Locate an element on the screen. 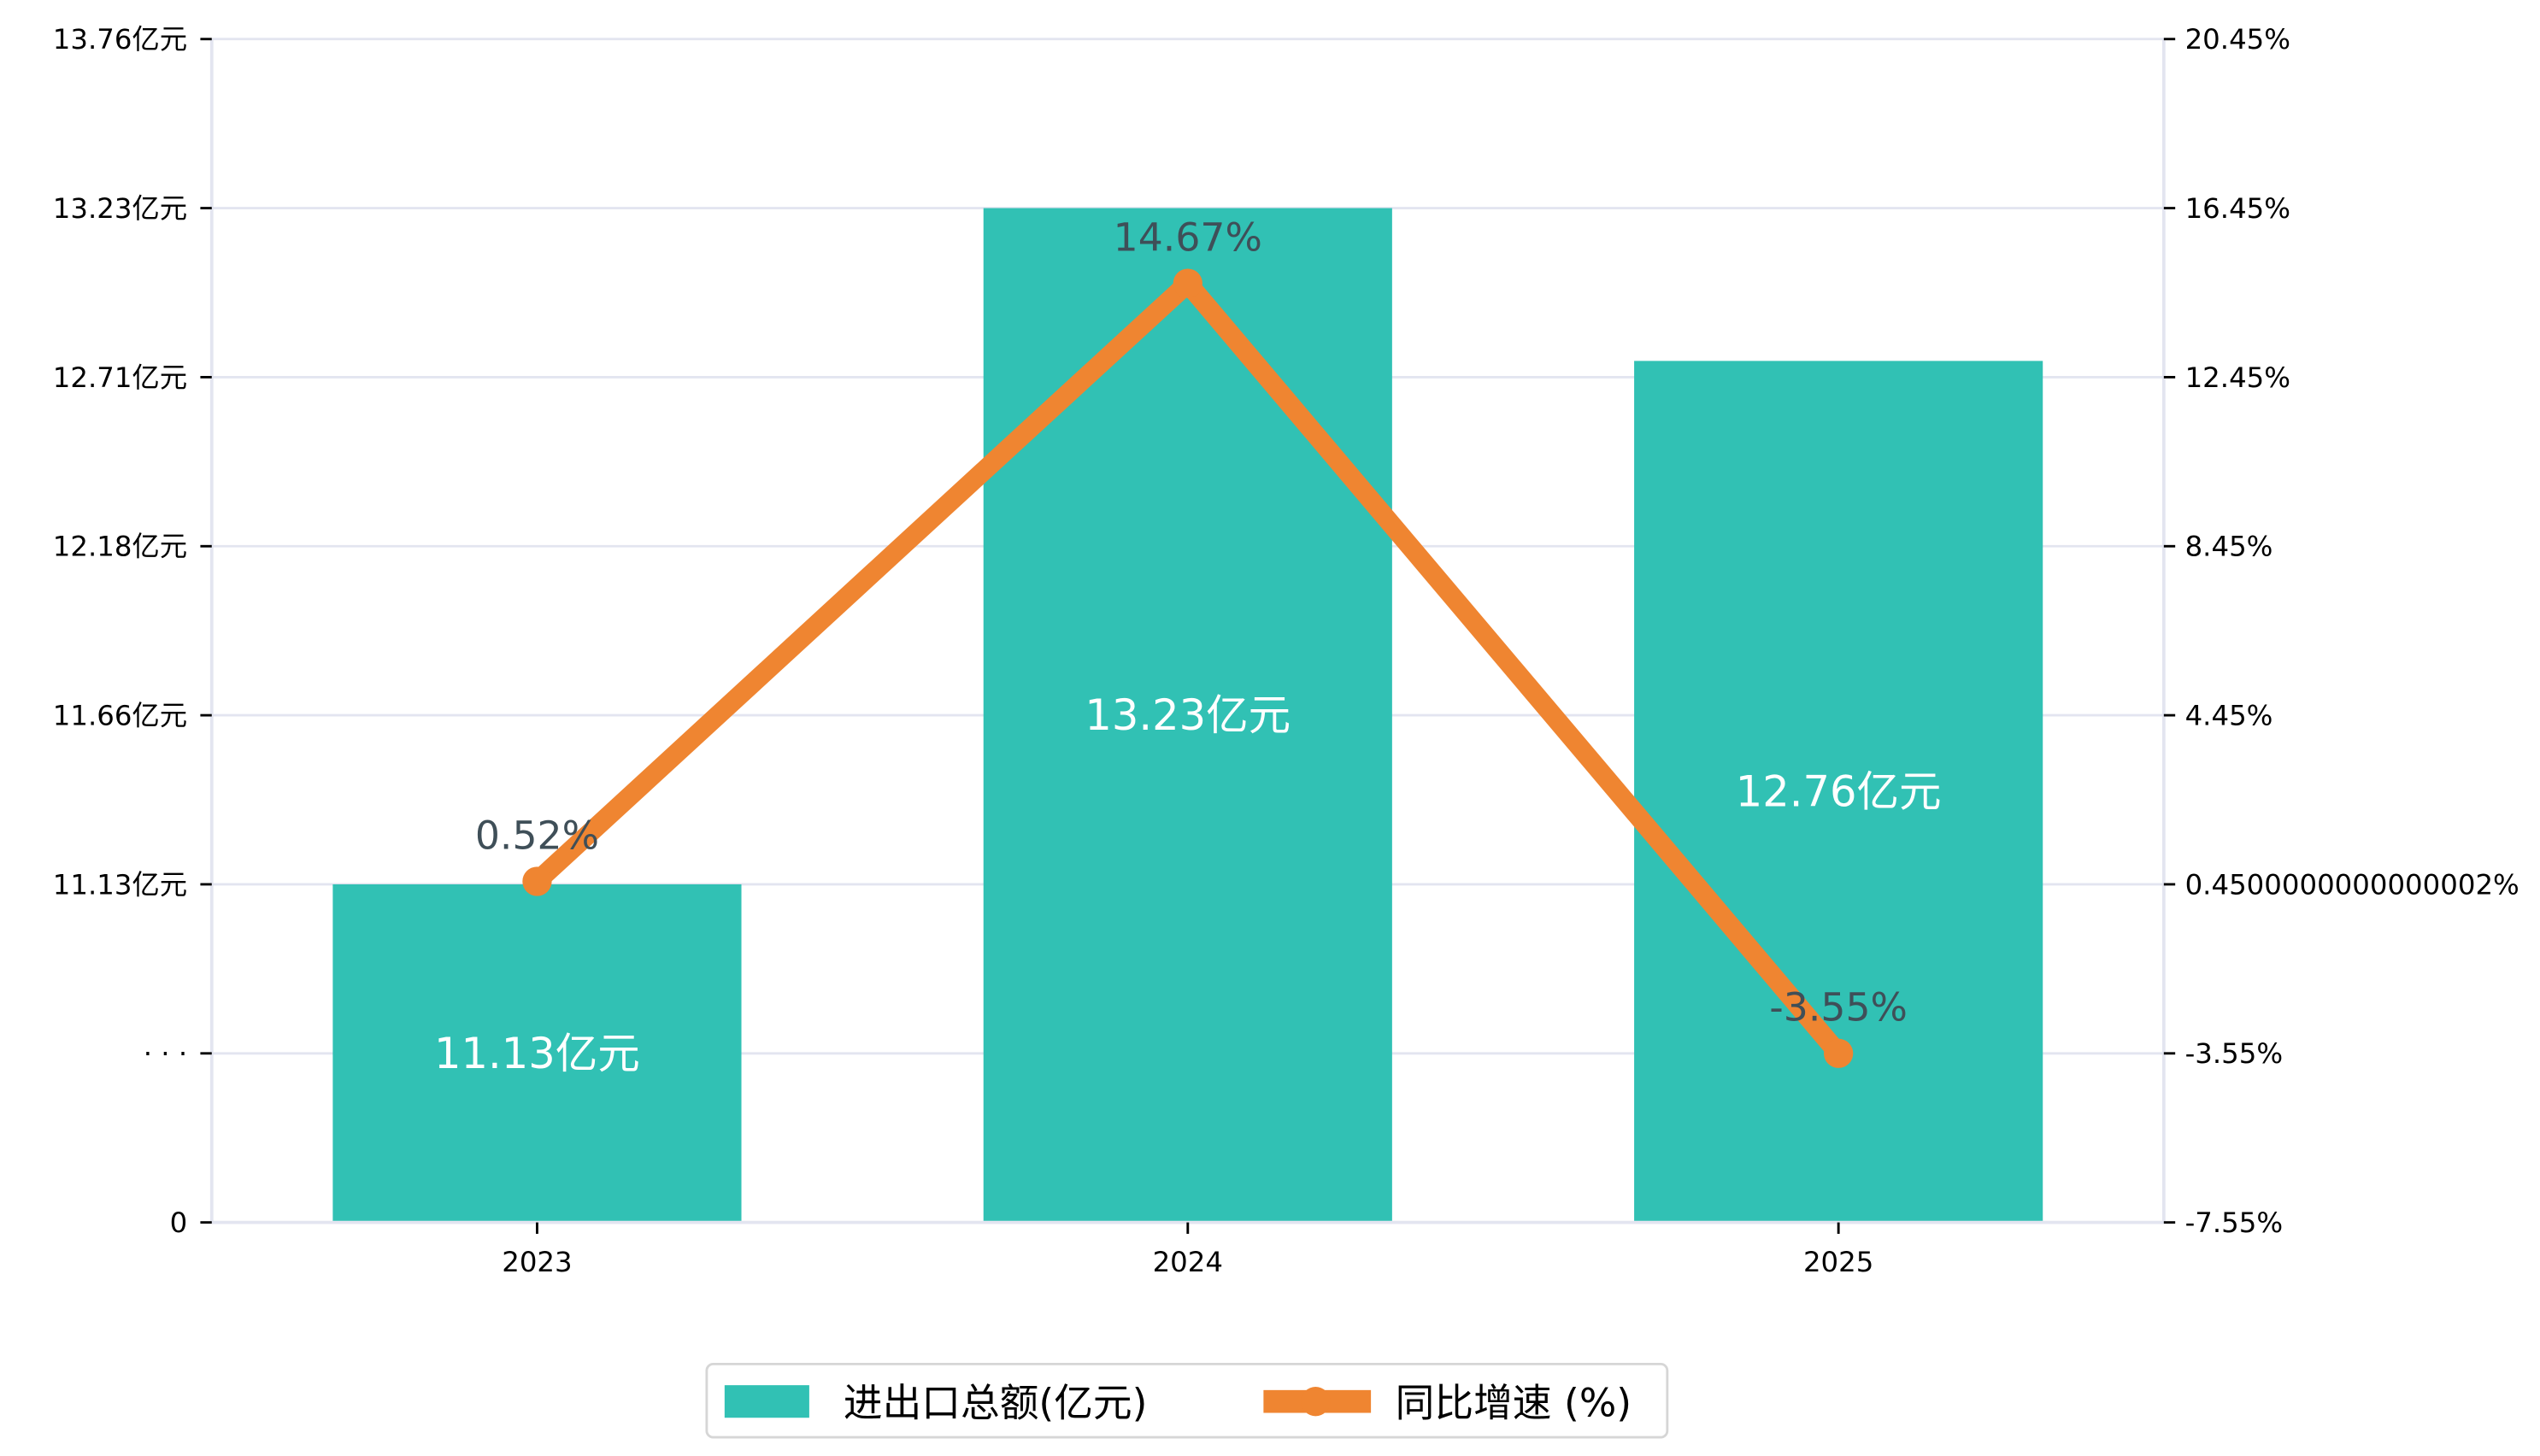  left-tick-label: 13.76亿元 is located at coordinates (120, 39).